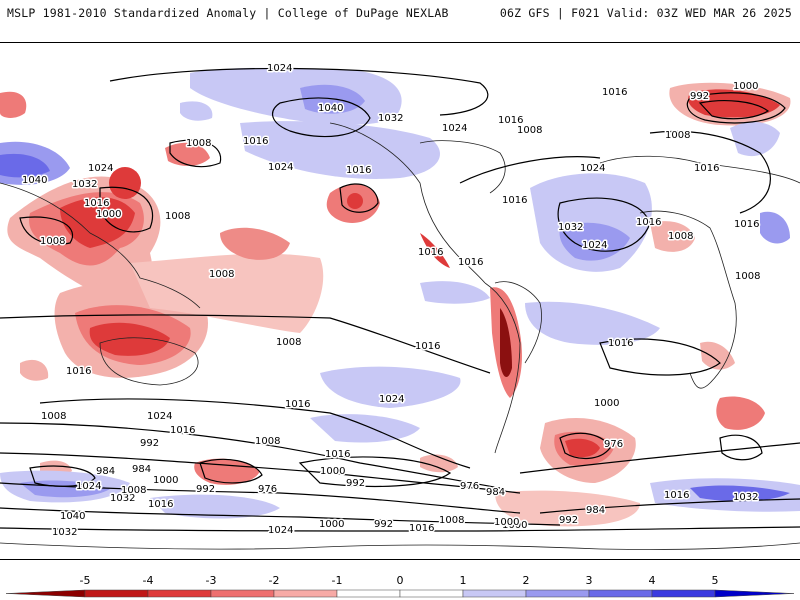 The width and height of the screenshot is (800, 600). I want to click on color-scale-tick-label: 0, so click(400, 580).